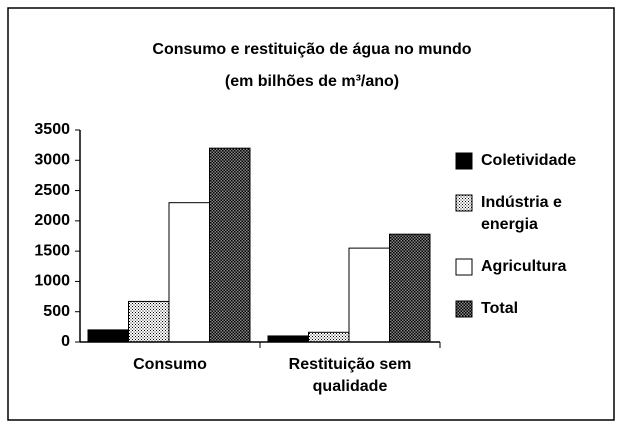  I want to click on x-tick-label: Restituição sem qualidade, so click(350, 375).